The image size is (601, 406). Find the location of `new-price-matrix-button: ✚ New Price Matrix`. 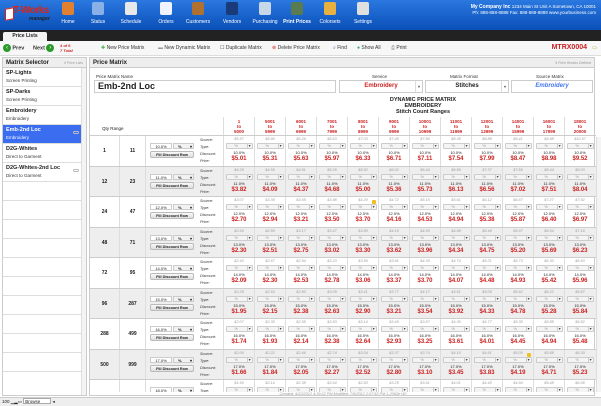

new-price-matrix-button: ✚ New Price Matrix is located at coordinates (123, 48).